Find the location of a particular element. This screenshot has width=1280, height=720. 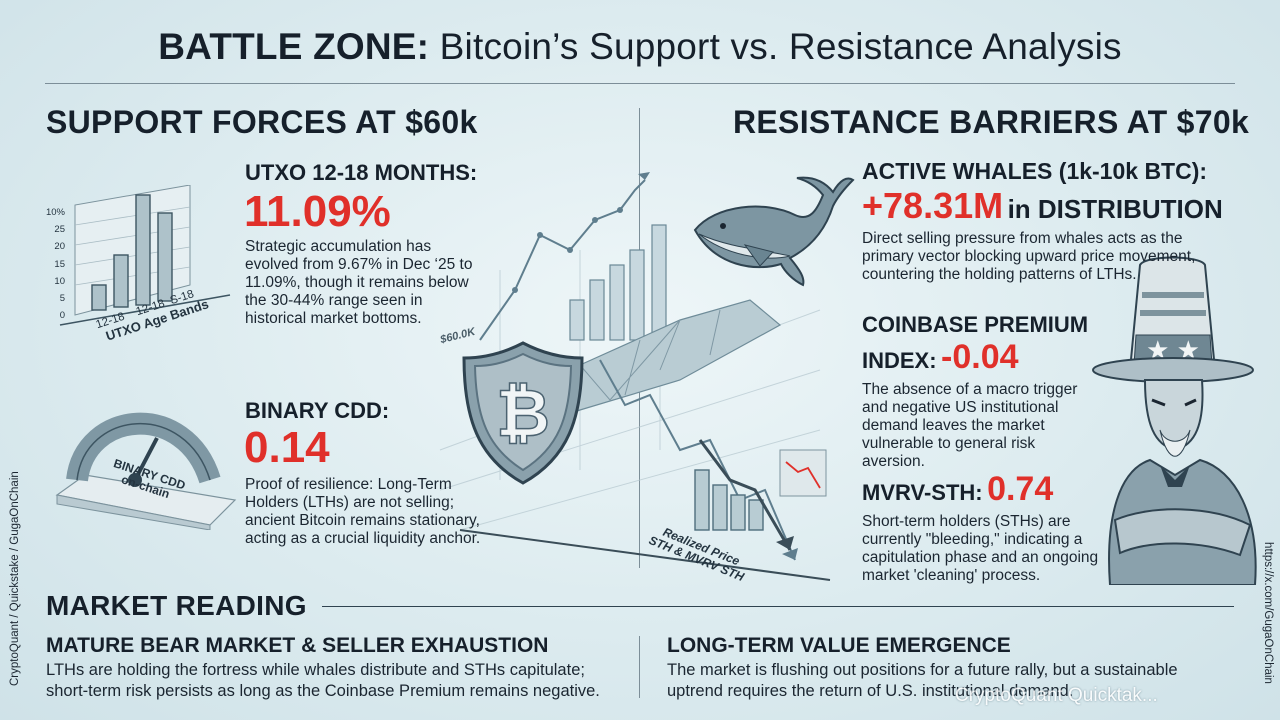

credit-right: https://x.com/GugaOnChain is located at coordinates (1268, 613).